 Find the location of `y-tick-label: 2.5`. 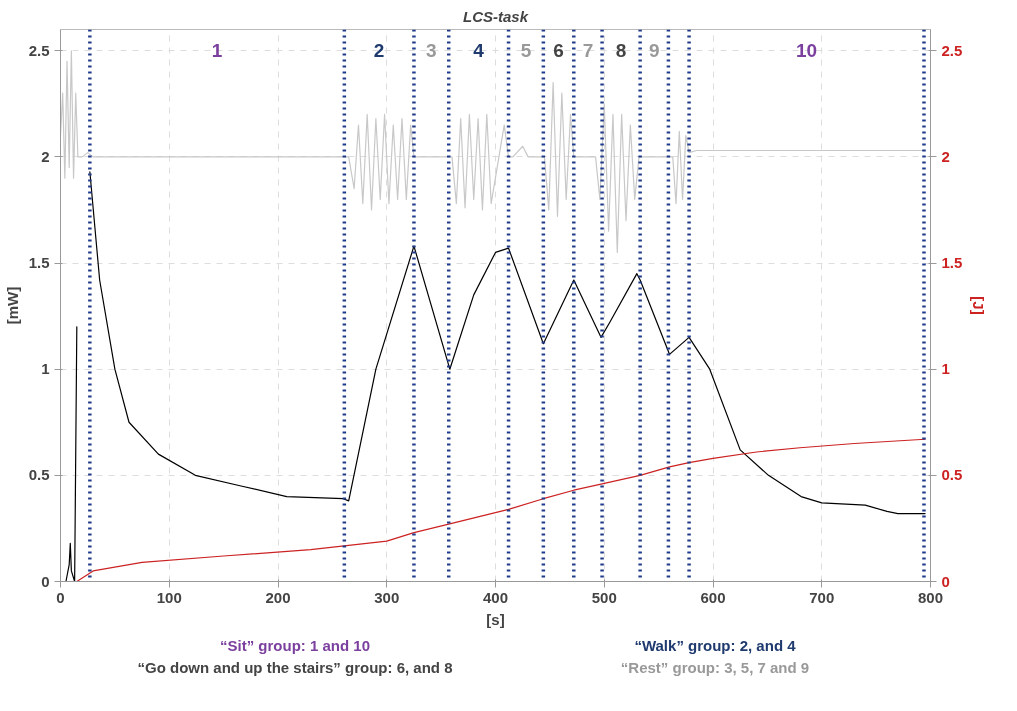

y-tick-label: 2.5 is located at coordinates (39, 50).